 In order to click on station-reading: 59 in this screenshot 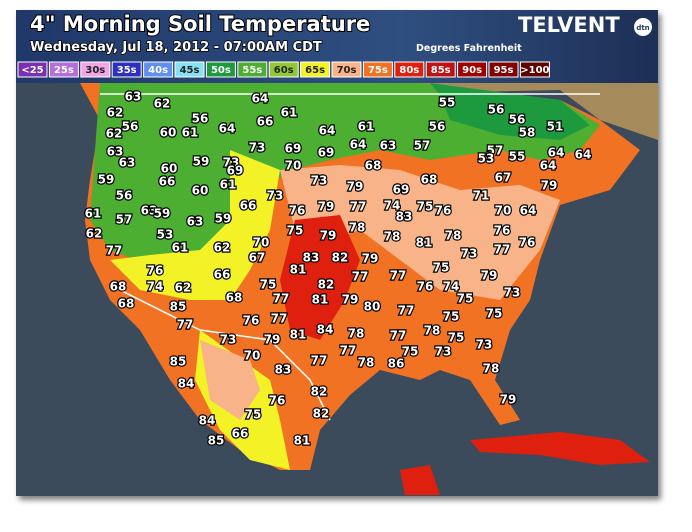, I will do `click(201, 162)`.